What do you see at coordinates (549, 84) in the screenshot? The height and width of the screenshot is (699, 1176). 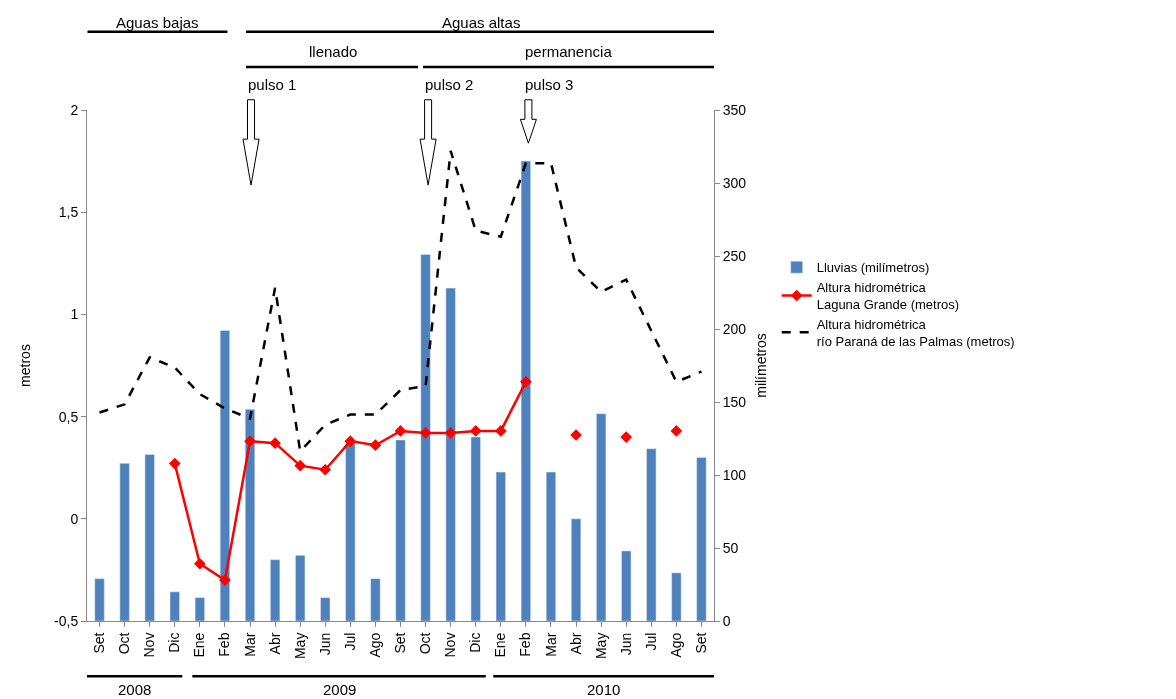 I see `text: pulso 3` at bounding box center [549, 84].